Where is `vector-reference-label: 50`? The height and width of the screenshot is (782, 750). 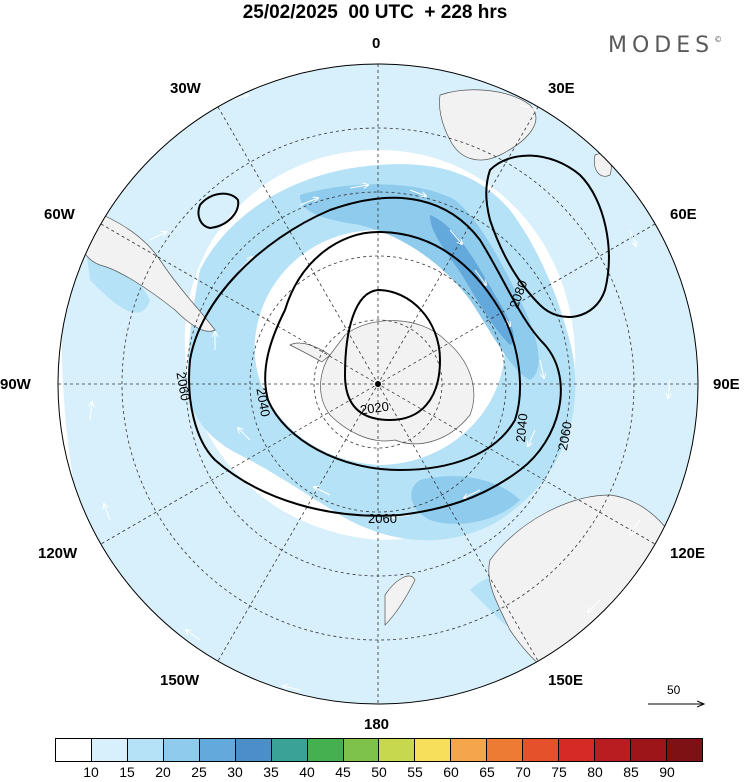
vector-reference-label: 50 is located at coordinates (674, 690).